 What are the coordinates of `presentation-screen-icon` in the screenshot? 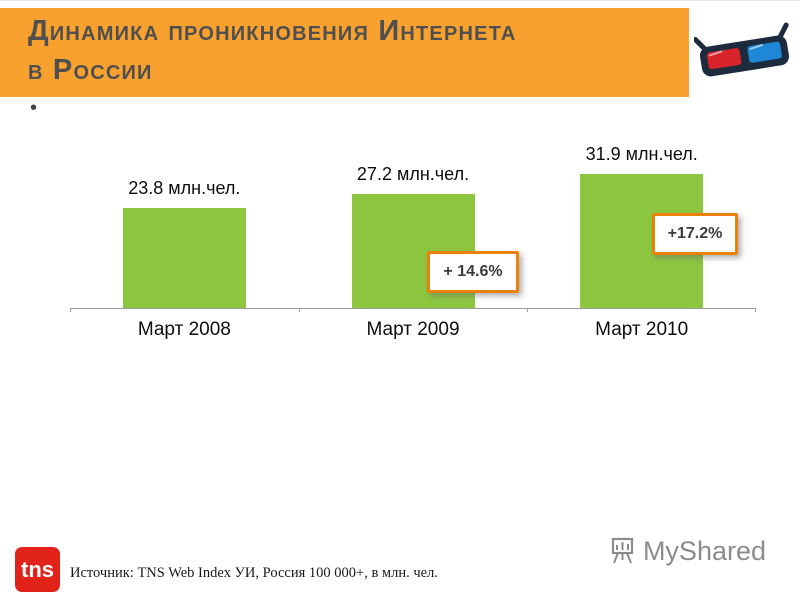 It's located at (622, 550).